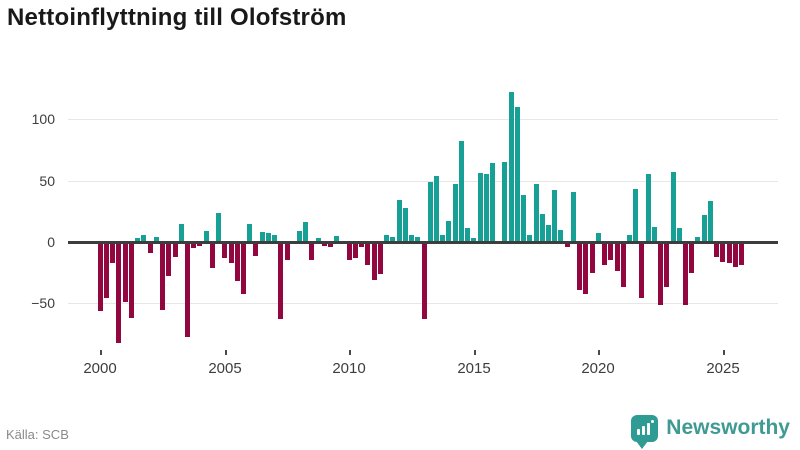  I want to click on zero-line, so click(423, 242).